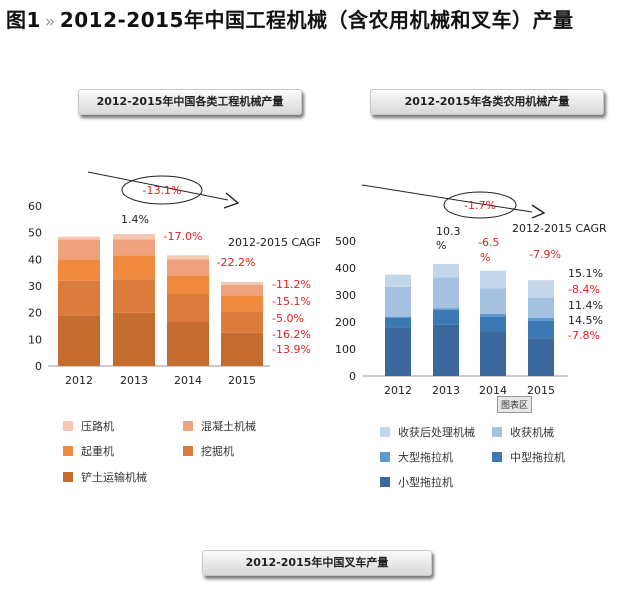 Image resolution: width=640 pixels, height=590 pixels. What do you see at coordinates (436, 432) in the screenshot?
I see `legend-label: 收获后处理机械` at bounding box center [436, 432].